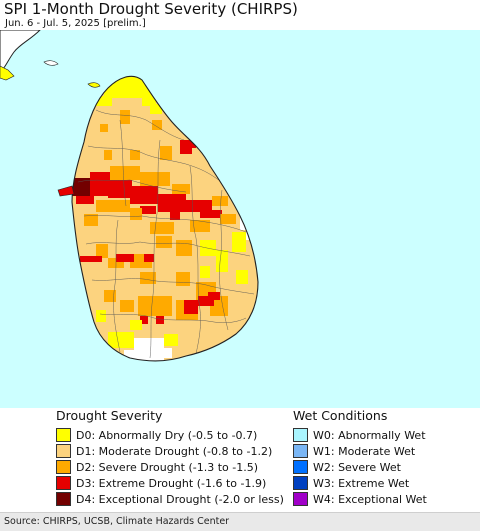 The height and width of the screenshot is (531, 480). What do you see at coordinates (300, 435) in the screenshot?
I see `w0-swatch` at bounding box center [300, 435].